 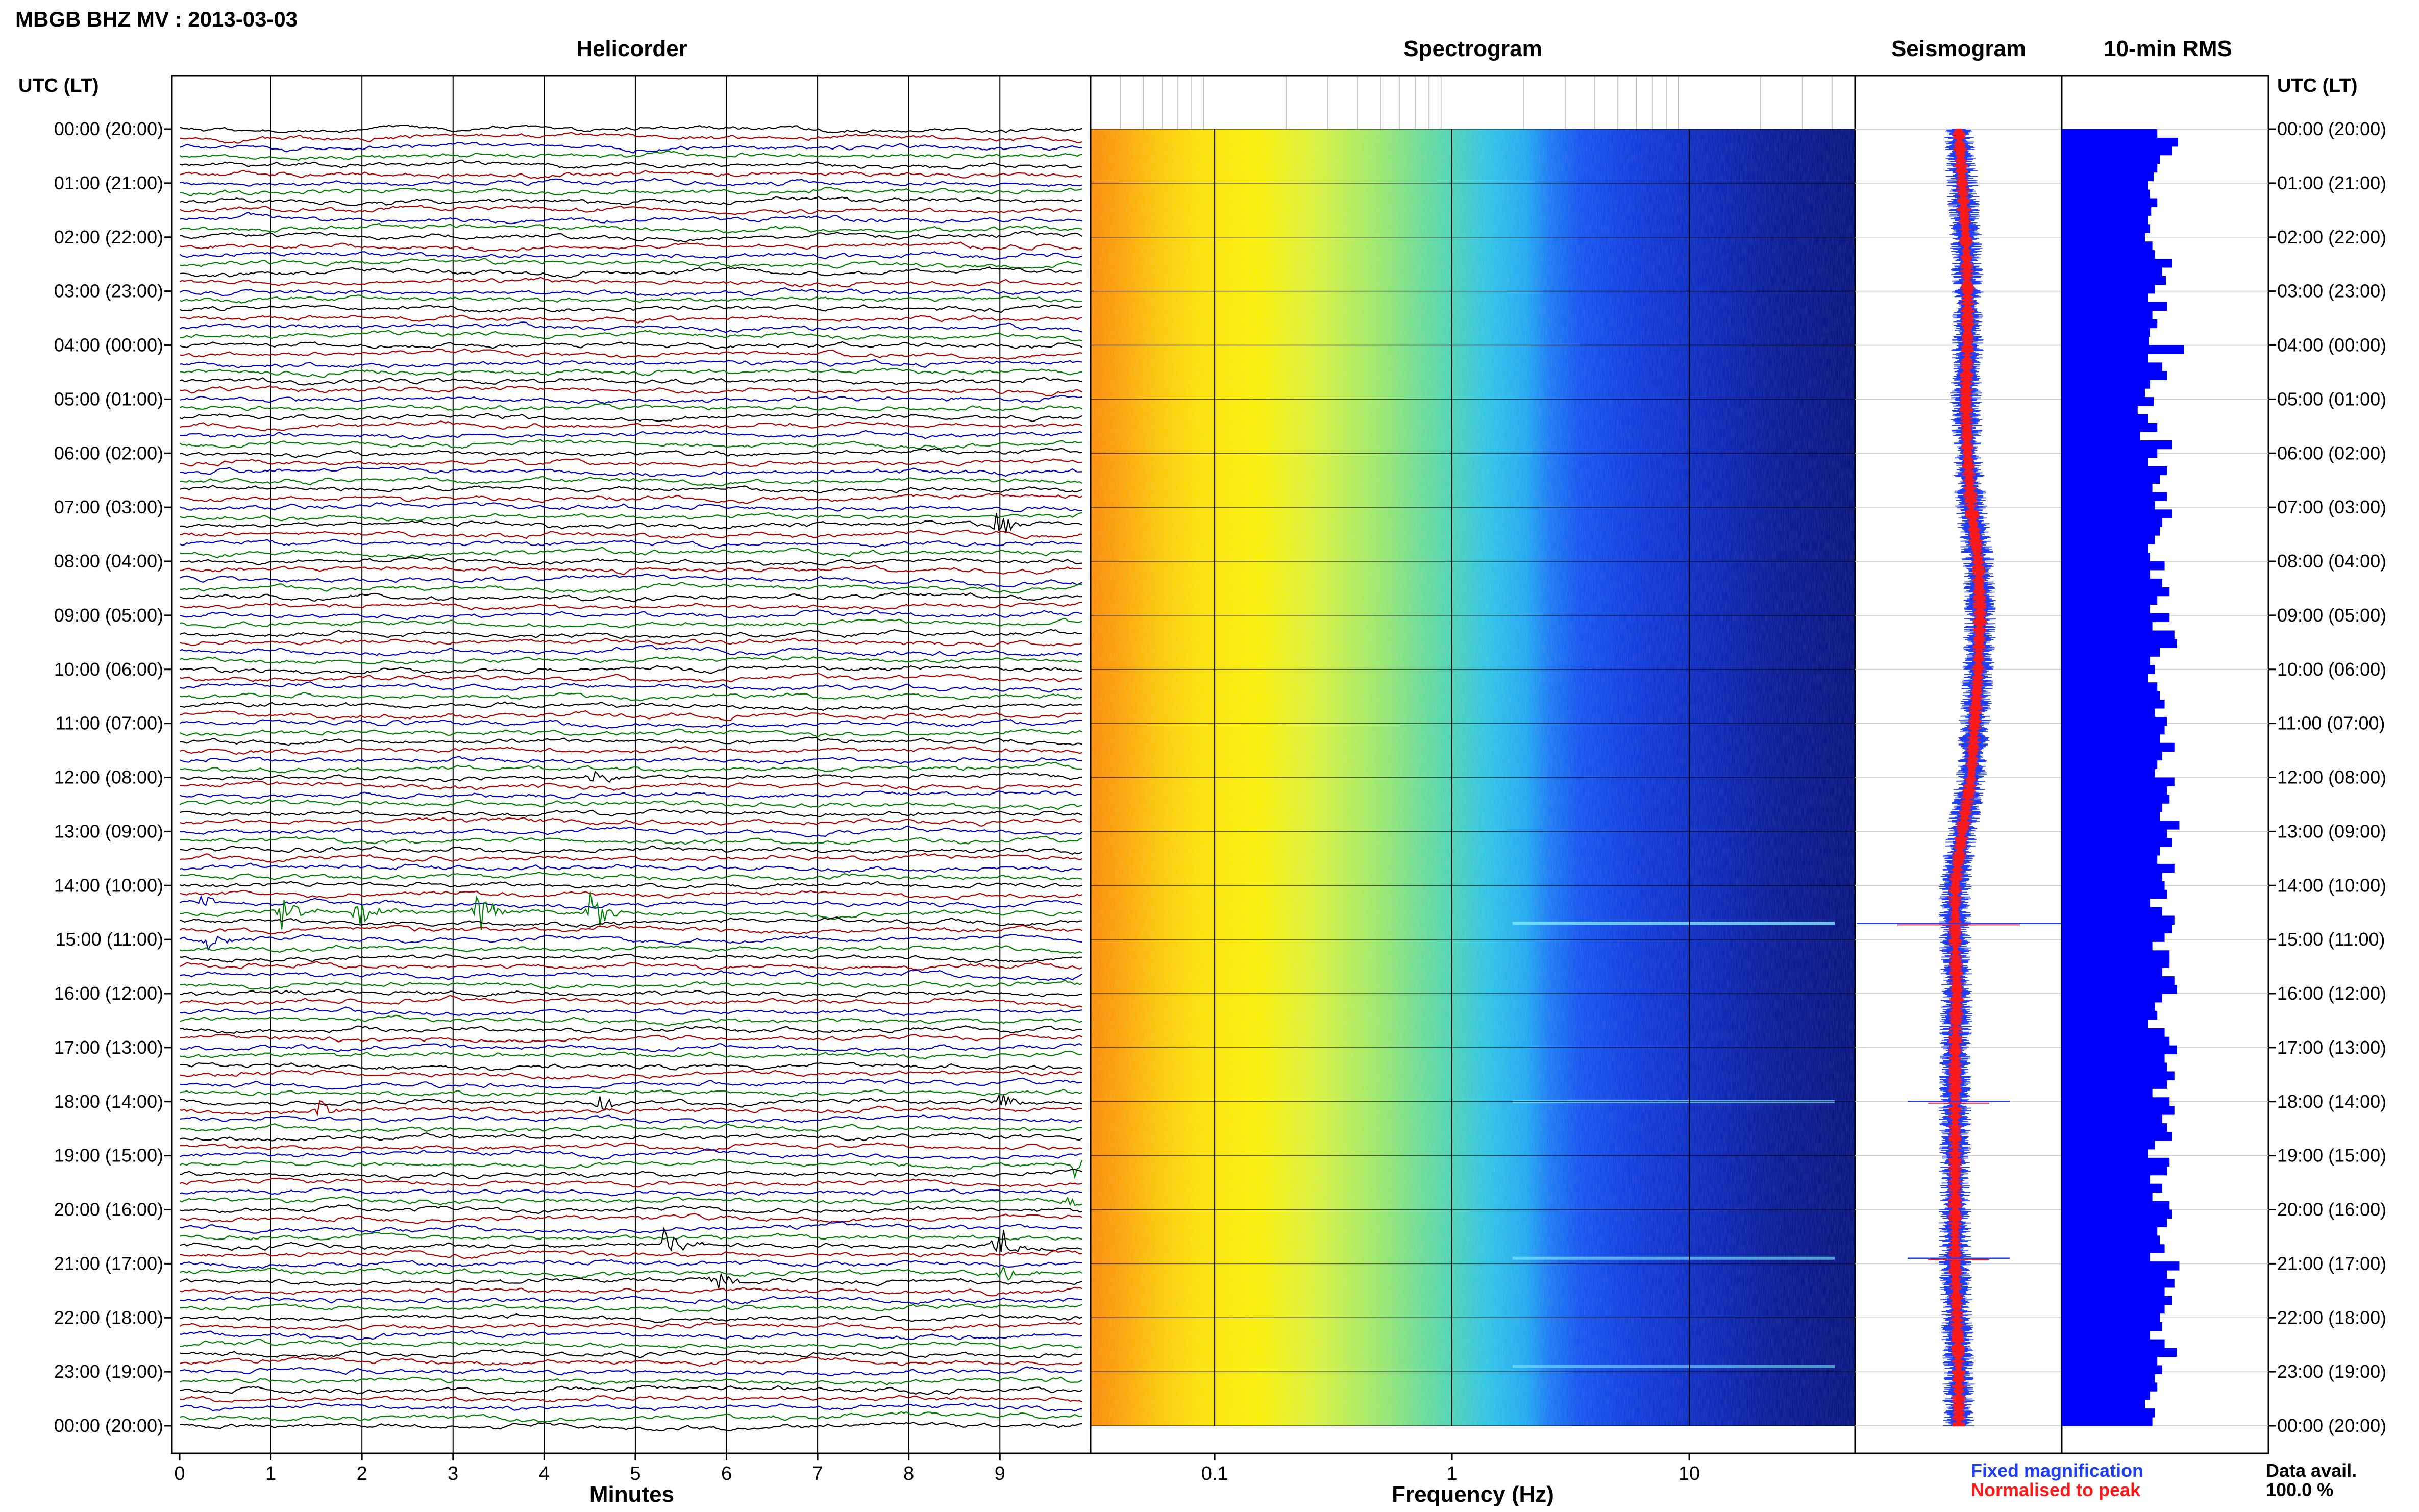 I want to click on right-time-label: 02:00 (22:00), so click(x=2331, y=237).